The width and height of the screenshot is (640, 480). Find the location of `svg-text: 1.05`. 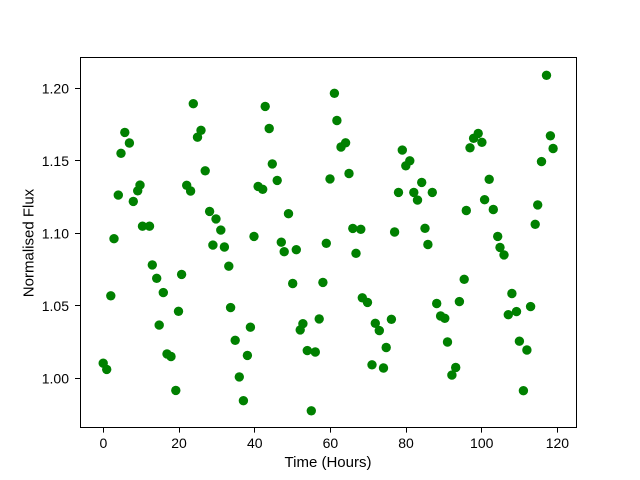

svg-text: 1.05 is located at coordinates (55, 306).